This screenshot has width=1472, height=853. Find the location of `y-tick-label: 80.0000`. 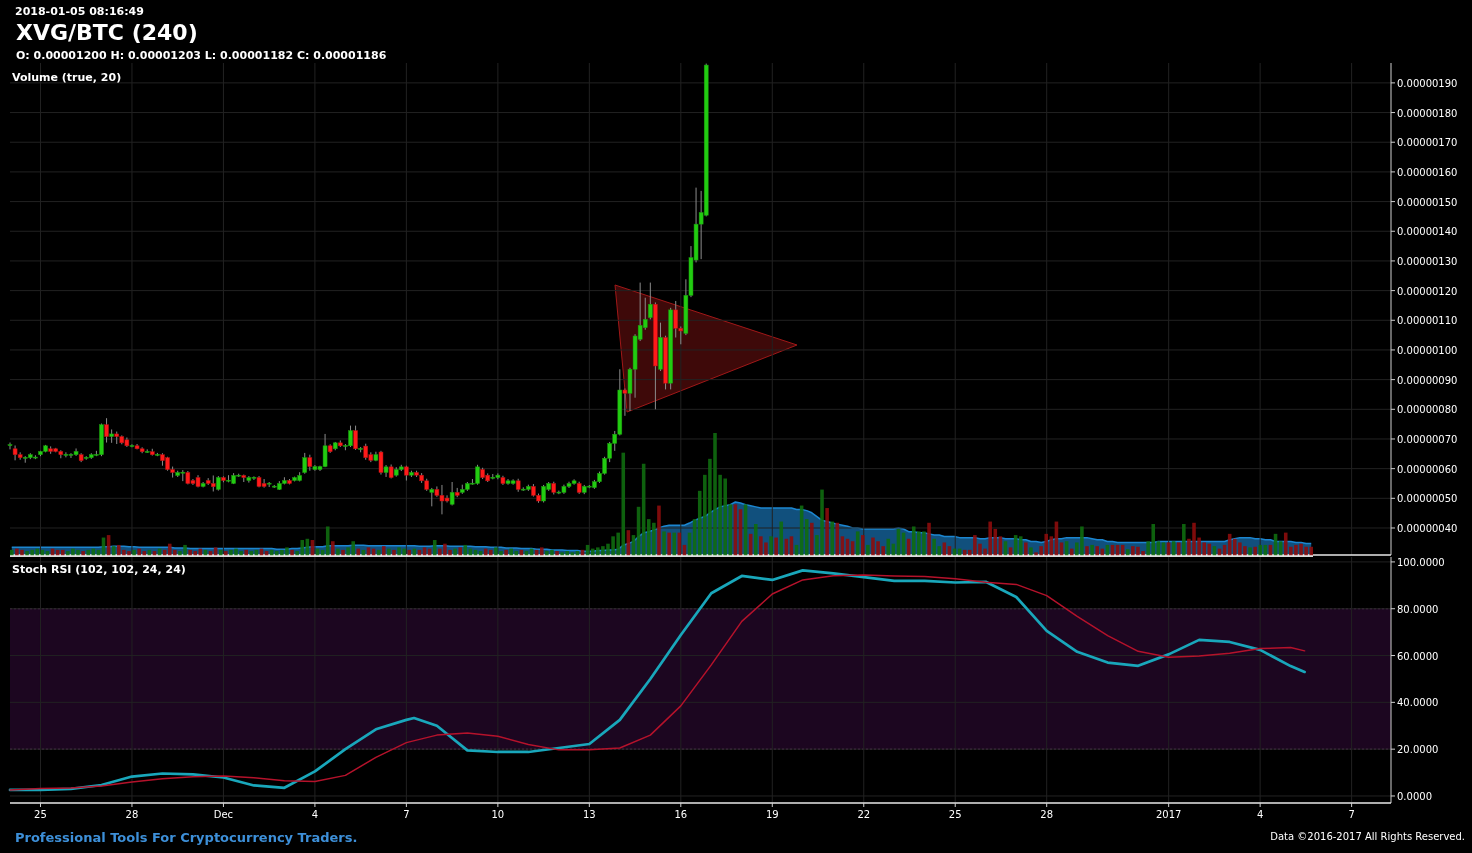

y-tick-label: 80.0000 is located at coordinates (1418, 609).